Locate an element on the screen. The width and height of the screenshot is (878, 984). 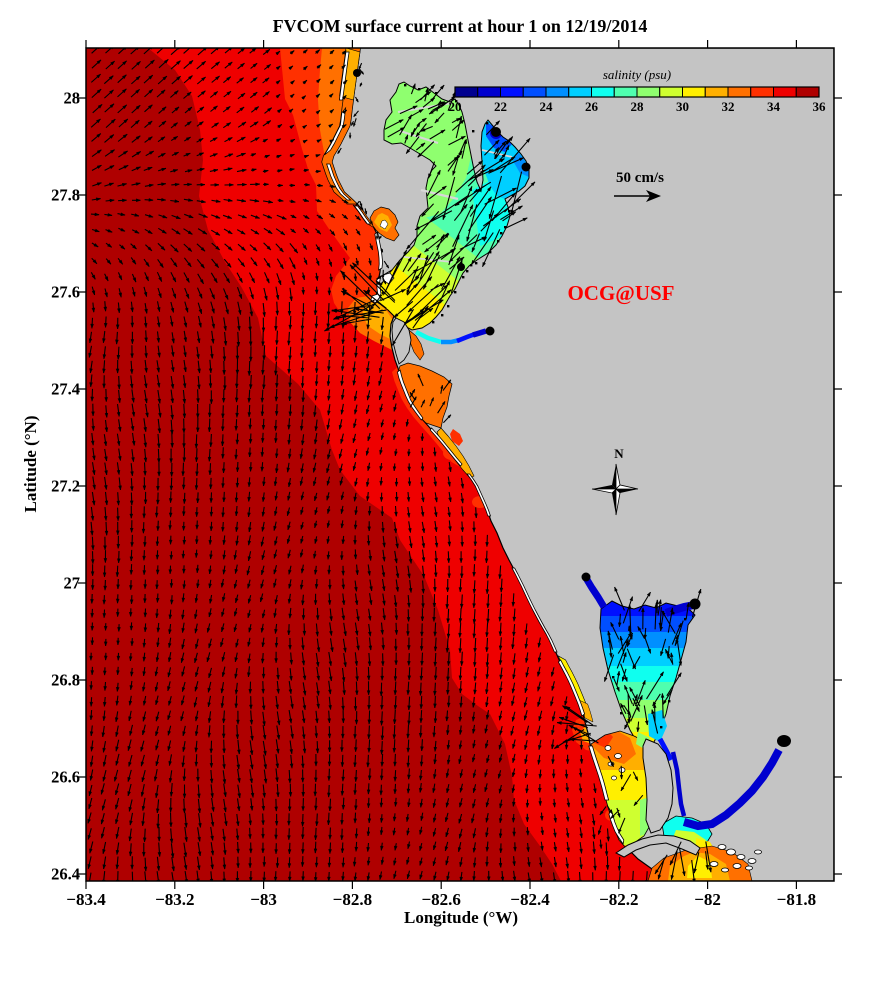
svg-text: 27.2 is located at coordinates (65, 486).